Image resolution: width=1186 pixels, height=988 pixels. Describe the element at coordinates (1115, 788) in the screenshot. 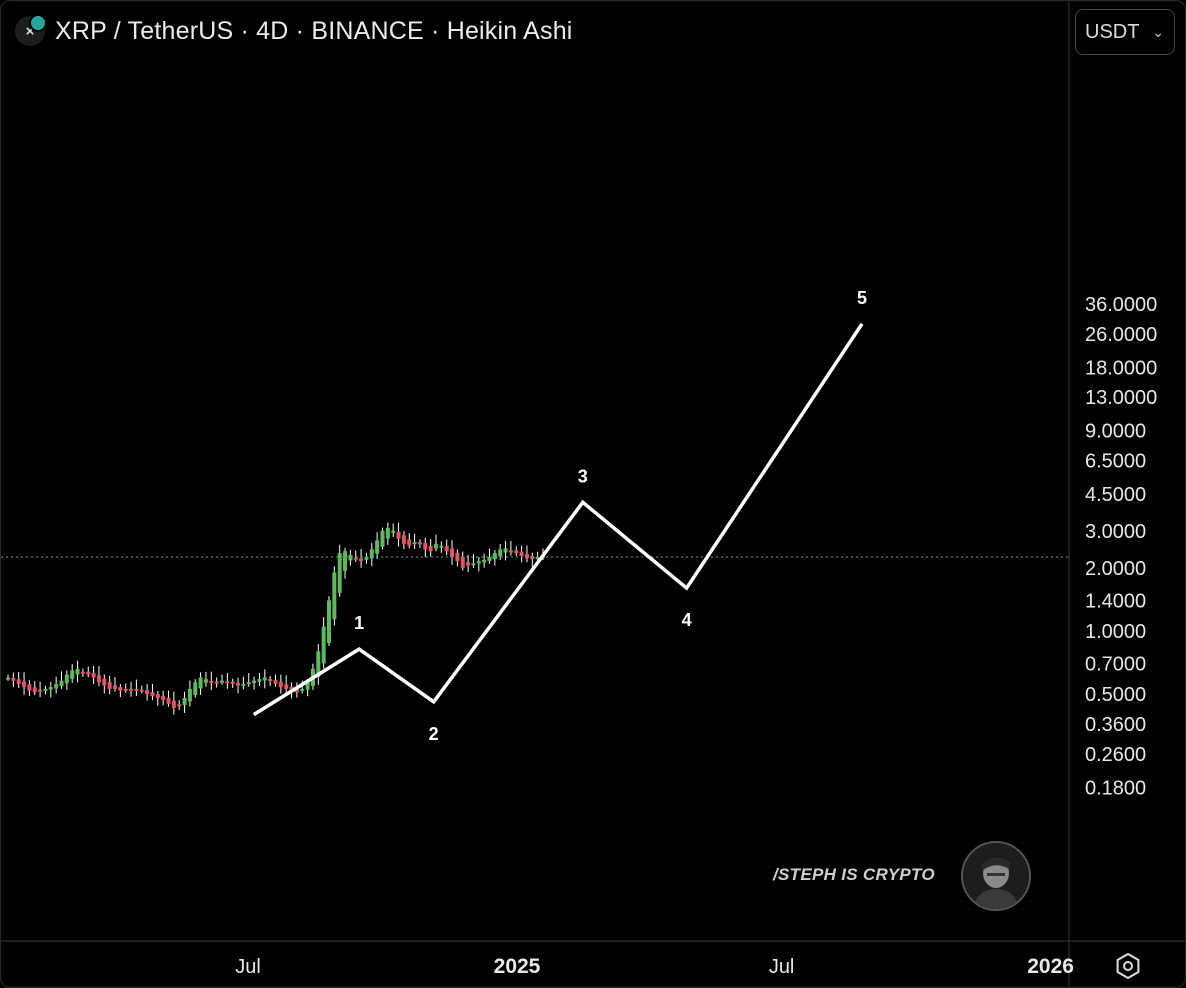

I see `price-tick-label: 0.1800` at that location.